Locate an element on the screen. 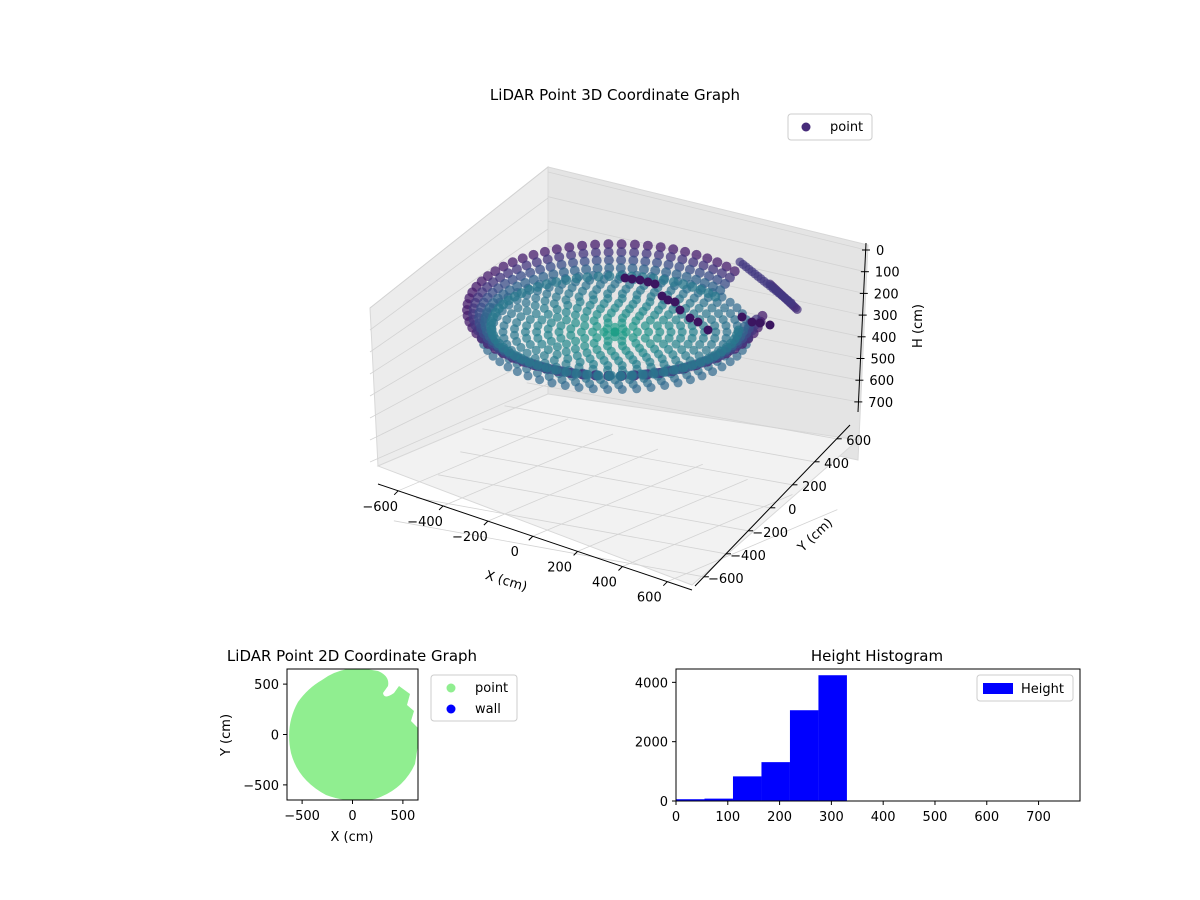  legend-2d-wall-marker is located at coordinates (451, 709).